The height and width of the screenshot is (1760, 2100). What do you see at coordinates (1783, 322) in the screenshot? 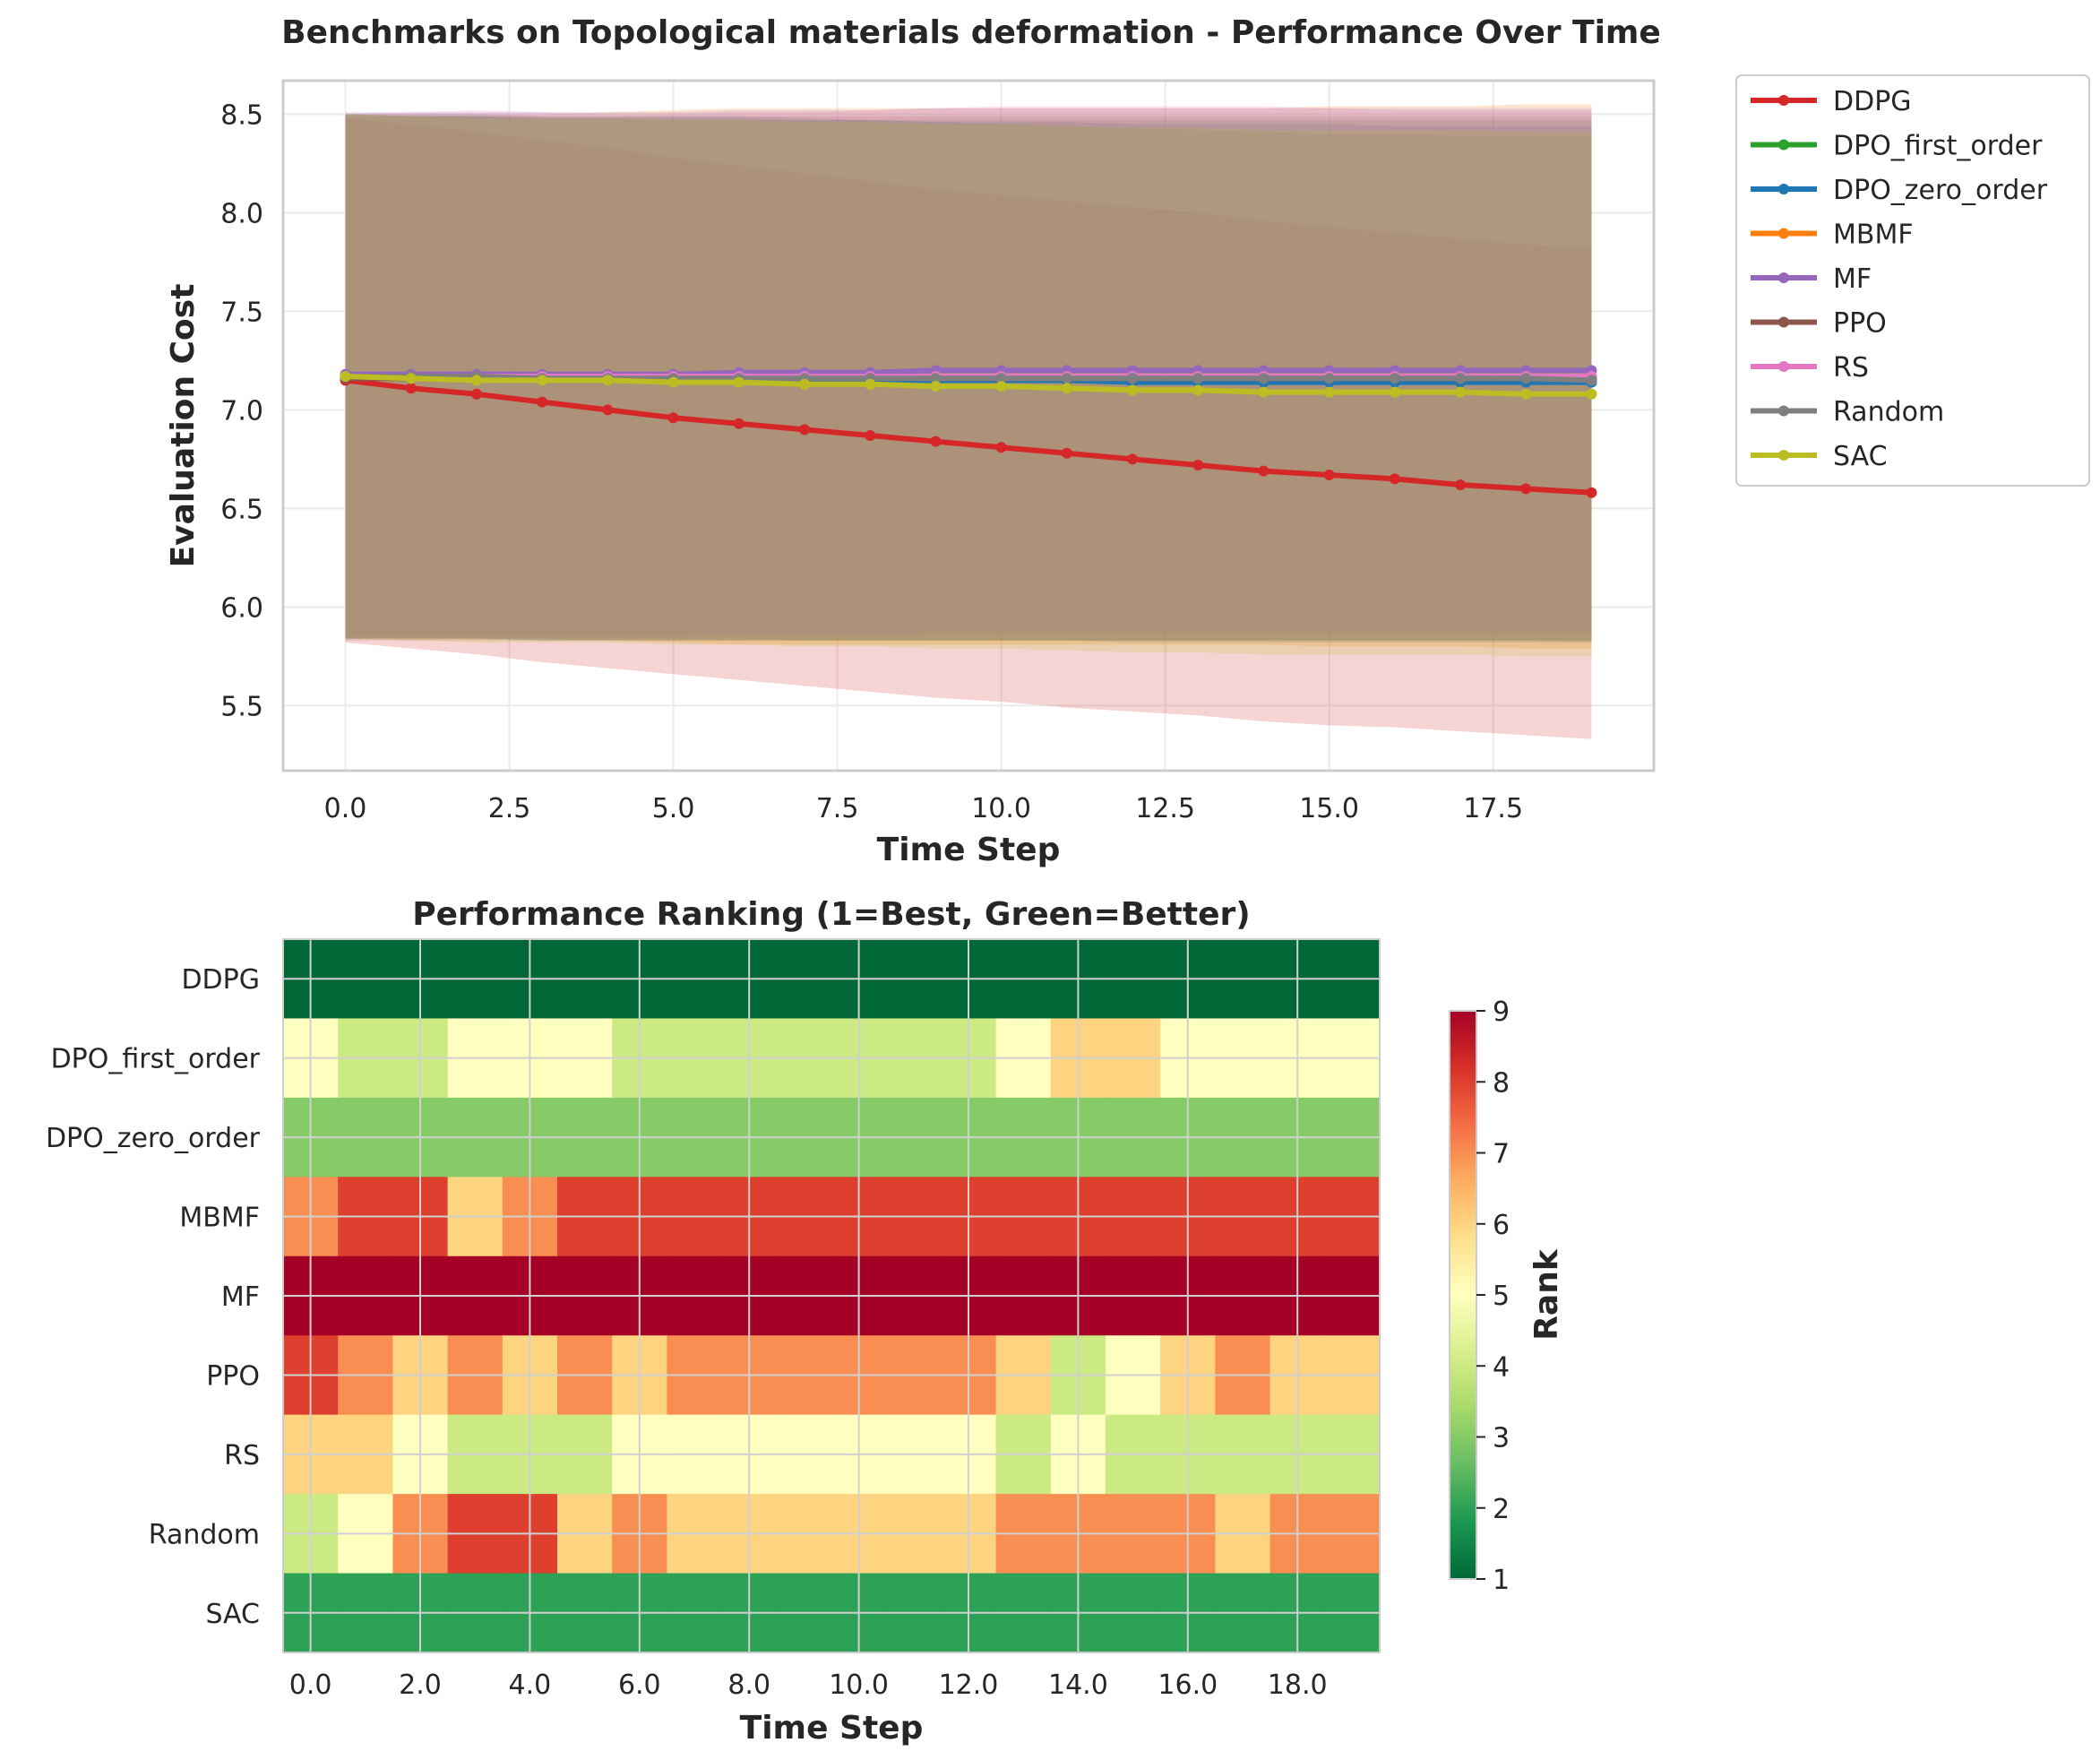
I see `legend-marker-PPO` at bounding box center [1783, 322].